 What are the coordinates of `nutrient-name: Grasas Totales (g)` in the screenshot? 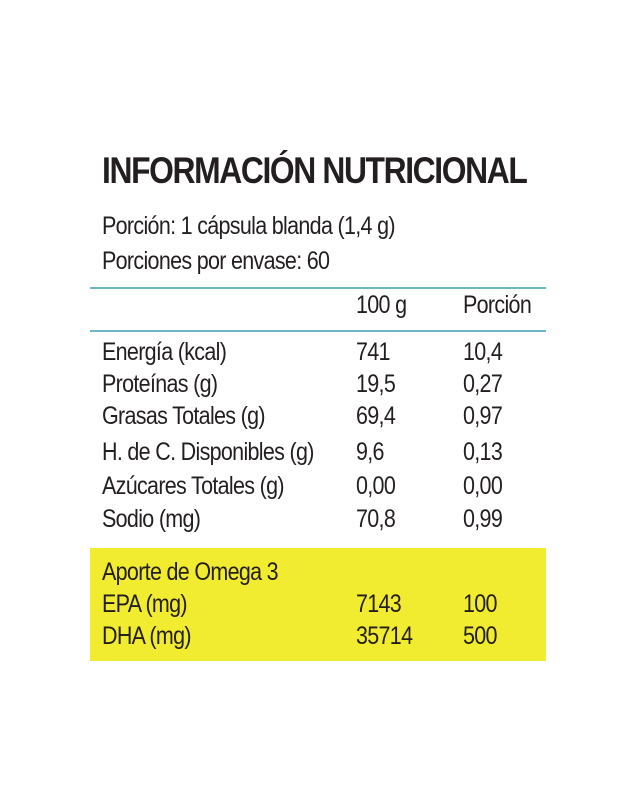 It's located at (184, 416).